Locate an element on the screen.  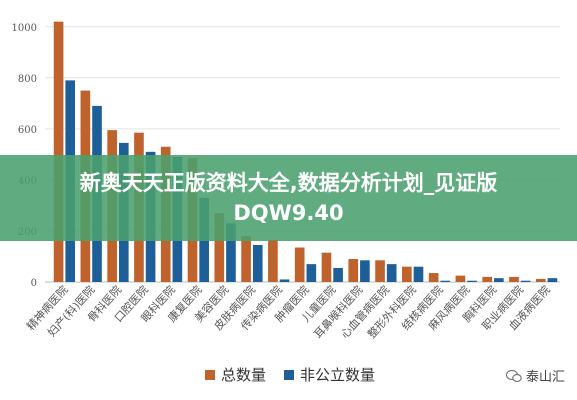
watermark-text: 泰山汇 is located at coordinates (545, 377).